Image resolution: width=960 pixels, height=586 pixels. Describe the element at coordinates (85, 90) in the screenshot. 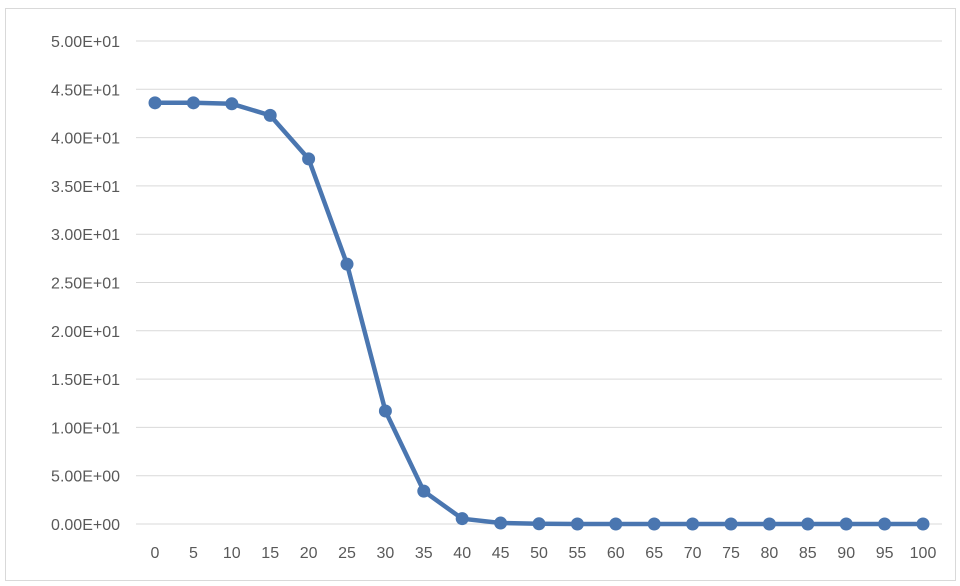

I see `y-tick-label: 4.50E+01` at that location.